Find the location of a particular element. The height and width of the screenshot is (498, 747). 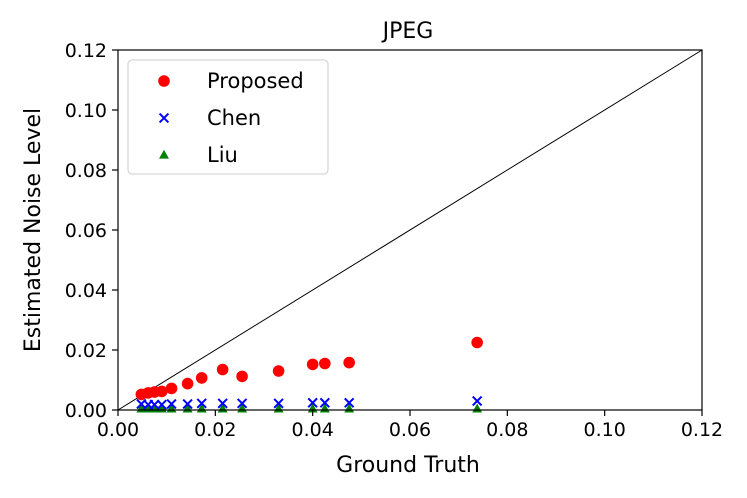

series-chen is located at coordinates (309, 402).